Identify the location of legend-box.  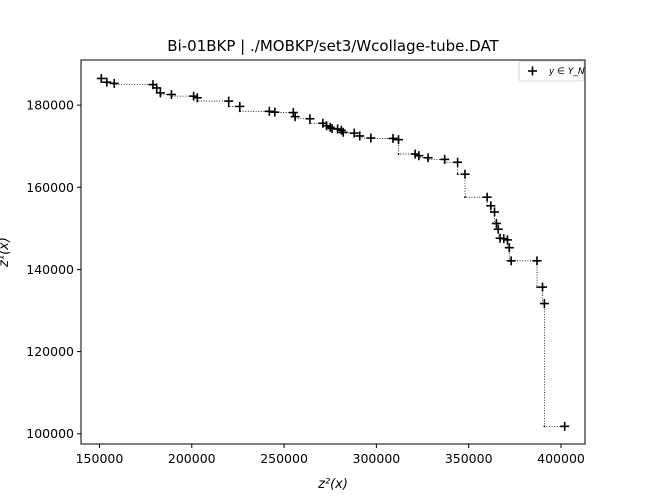
(551, 71).